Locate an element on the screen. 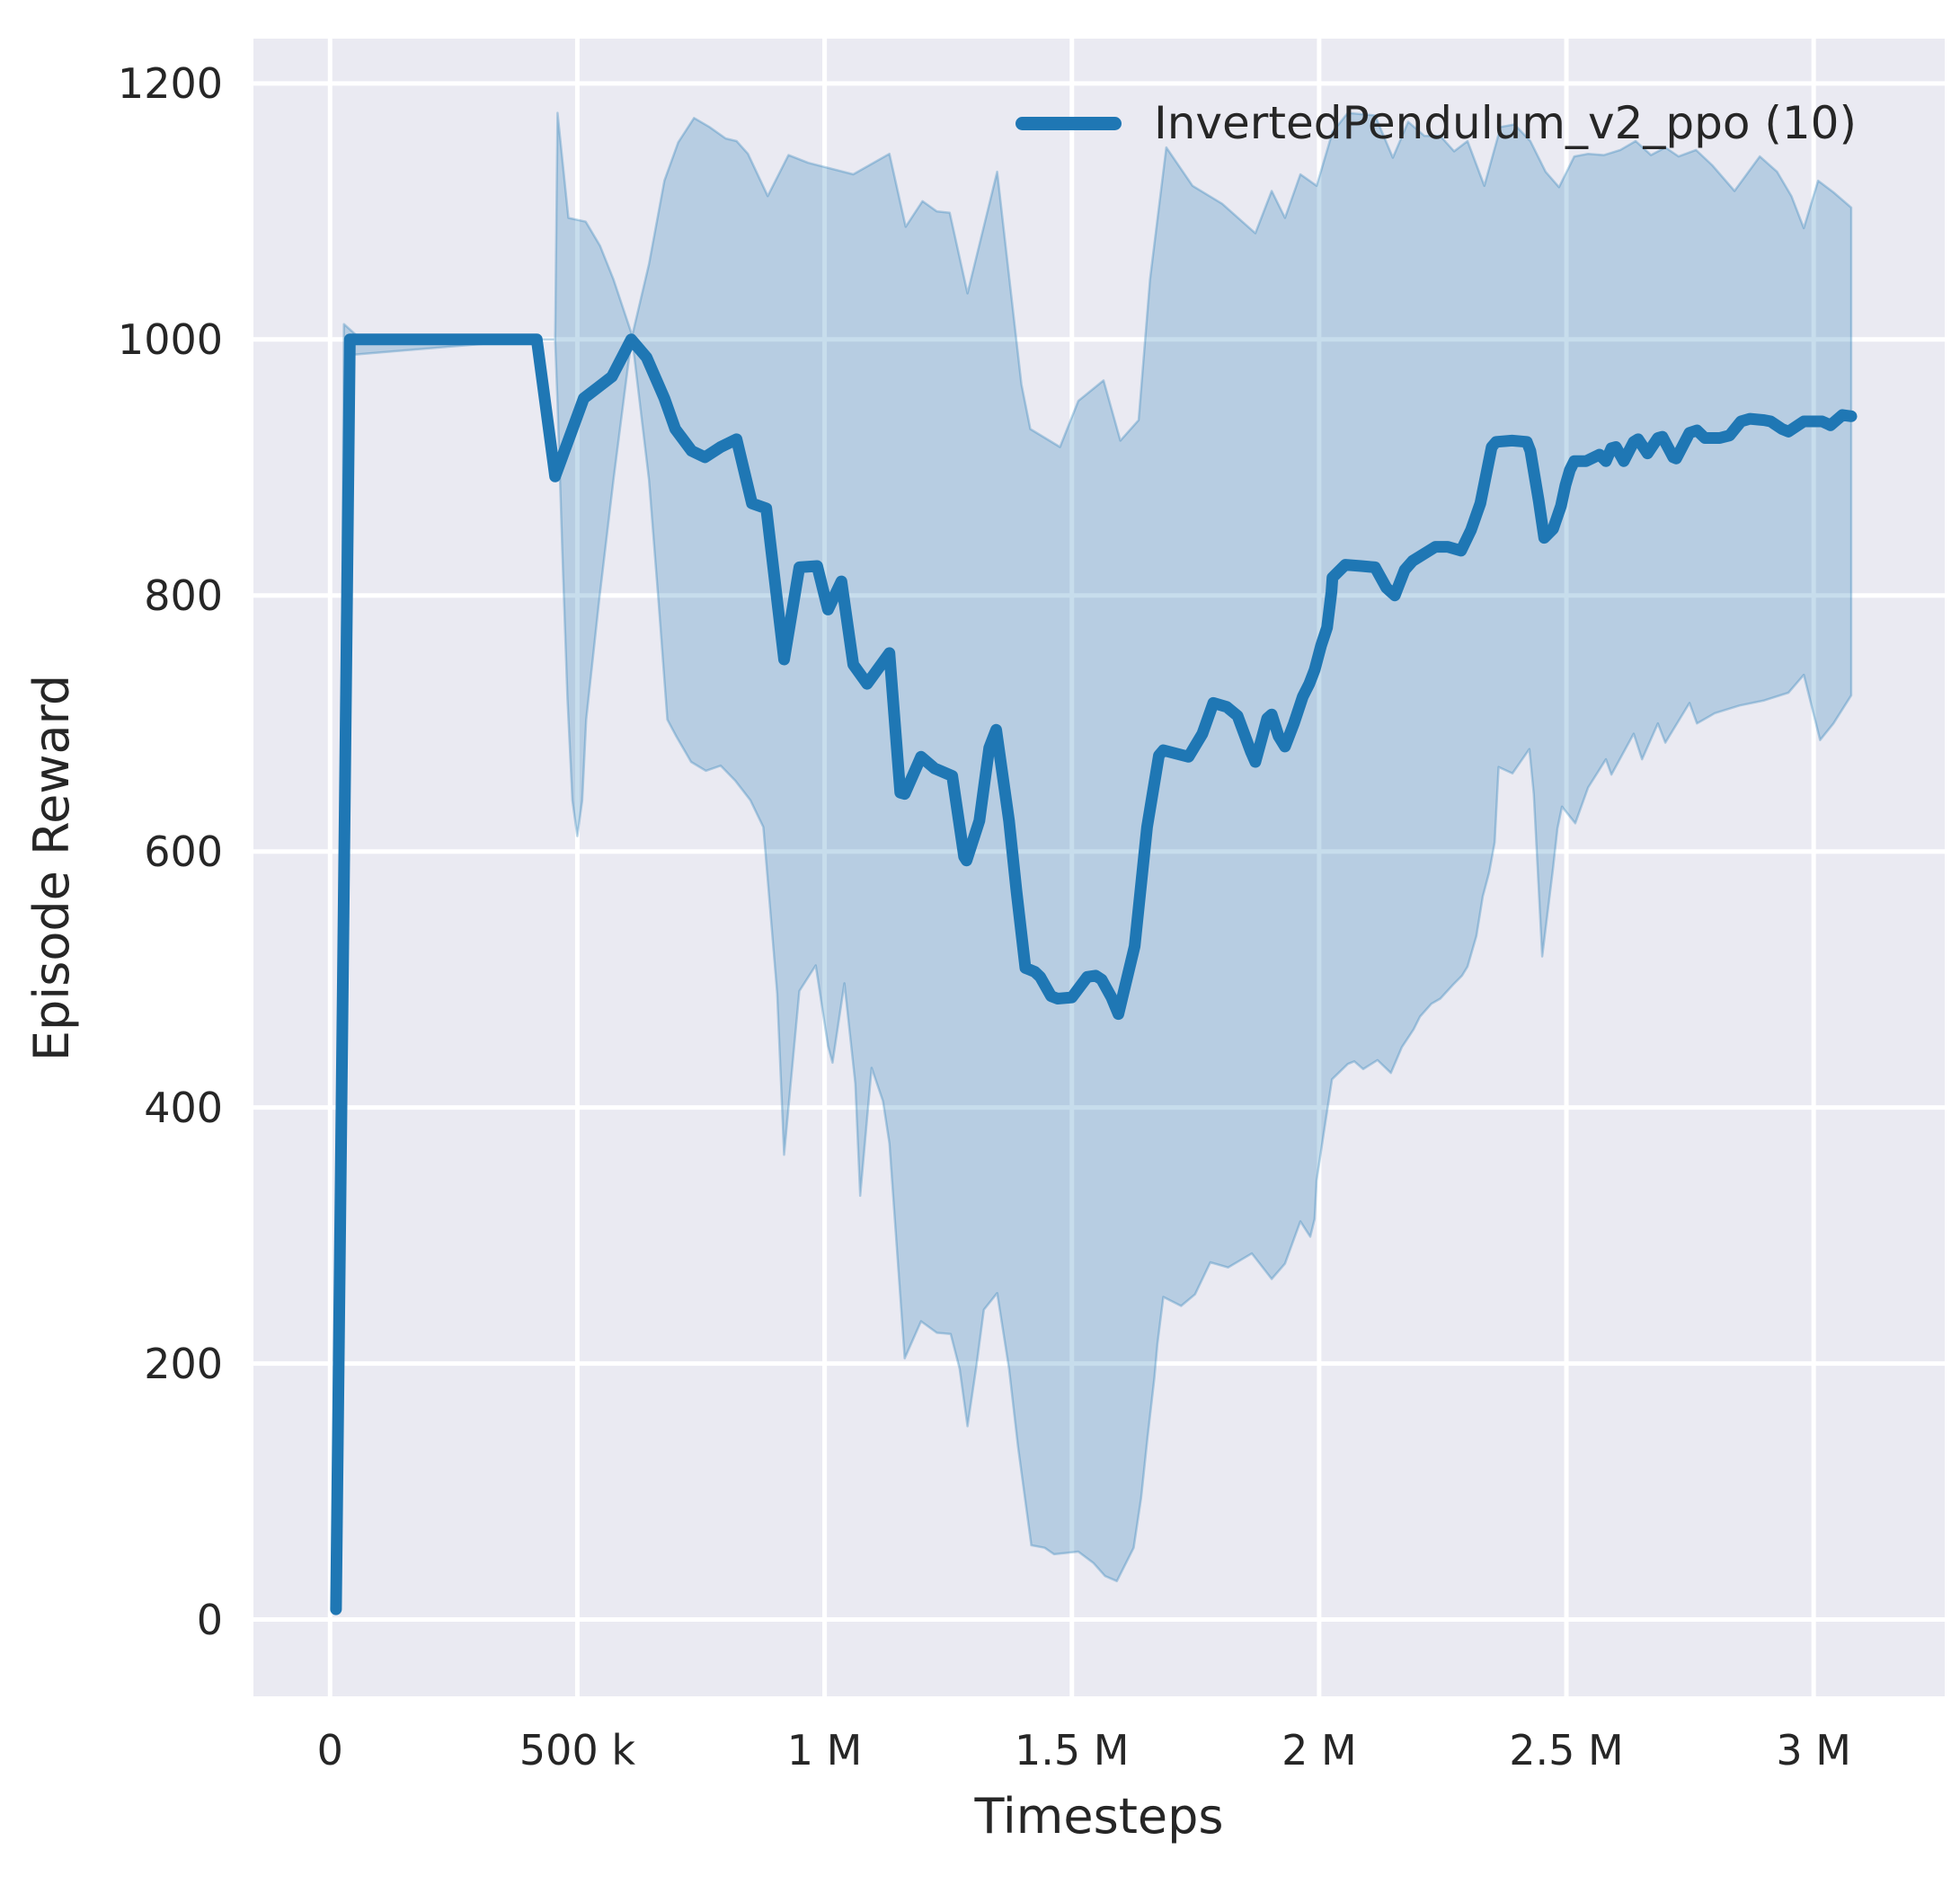  legend-line-swatch is located at coordinates (1069, 123).